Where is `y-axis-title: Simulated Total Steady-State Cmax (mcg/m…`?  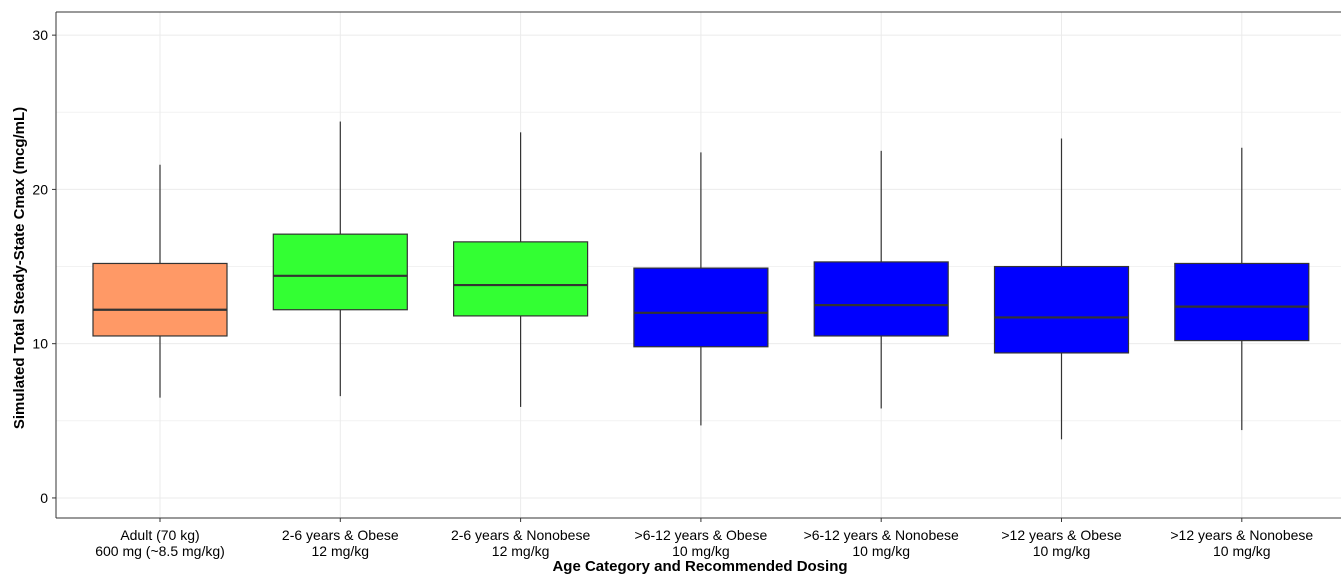 y-axis-title: Simulated Total Steady-State Cmax (mcg/m… is located at coordinates (19, 268).